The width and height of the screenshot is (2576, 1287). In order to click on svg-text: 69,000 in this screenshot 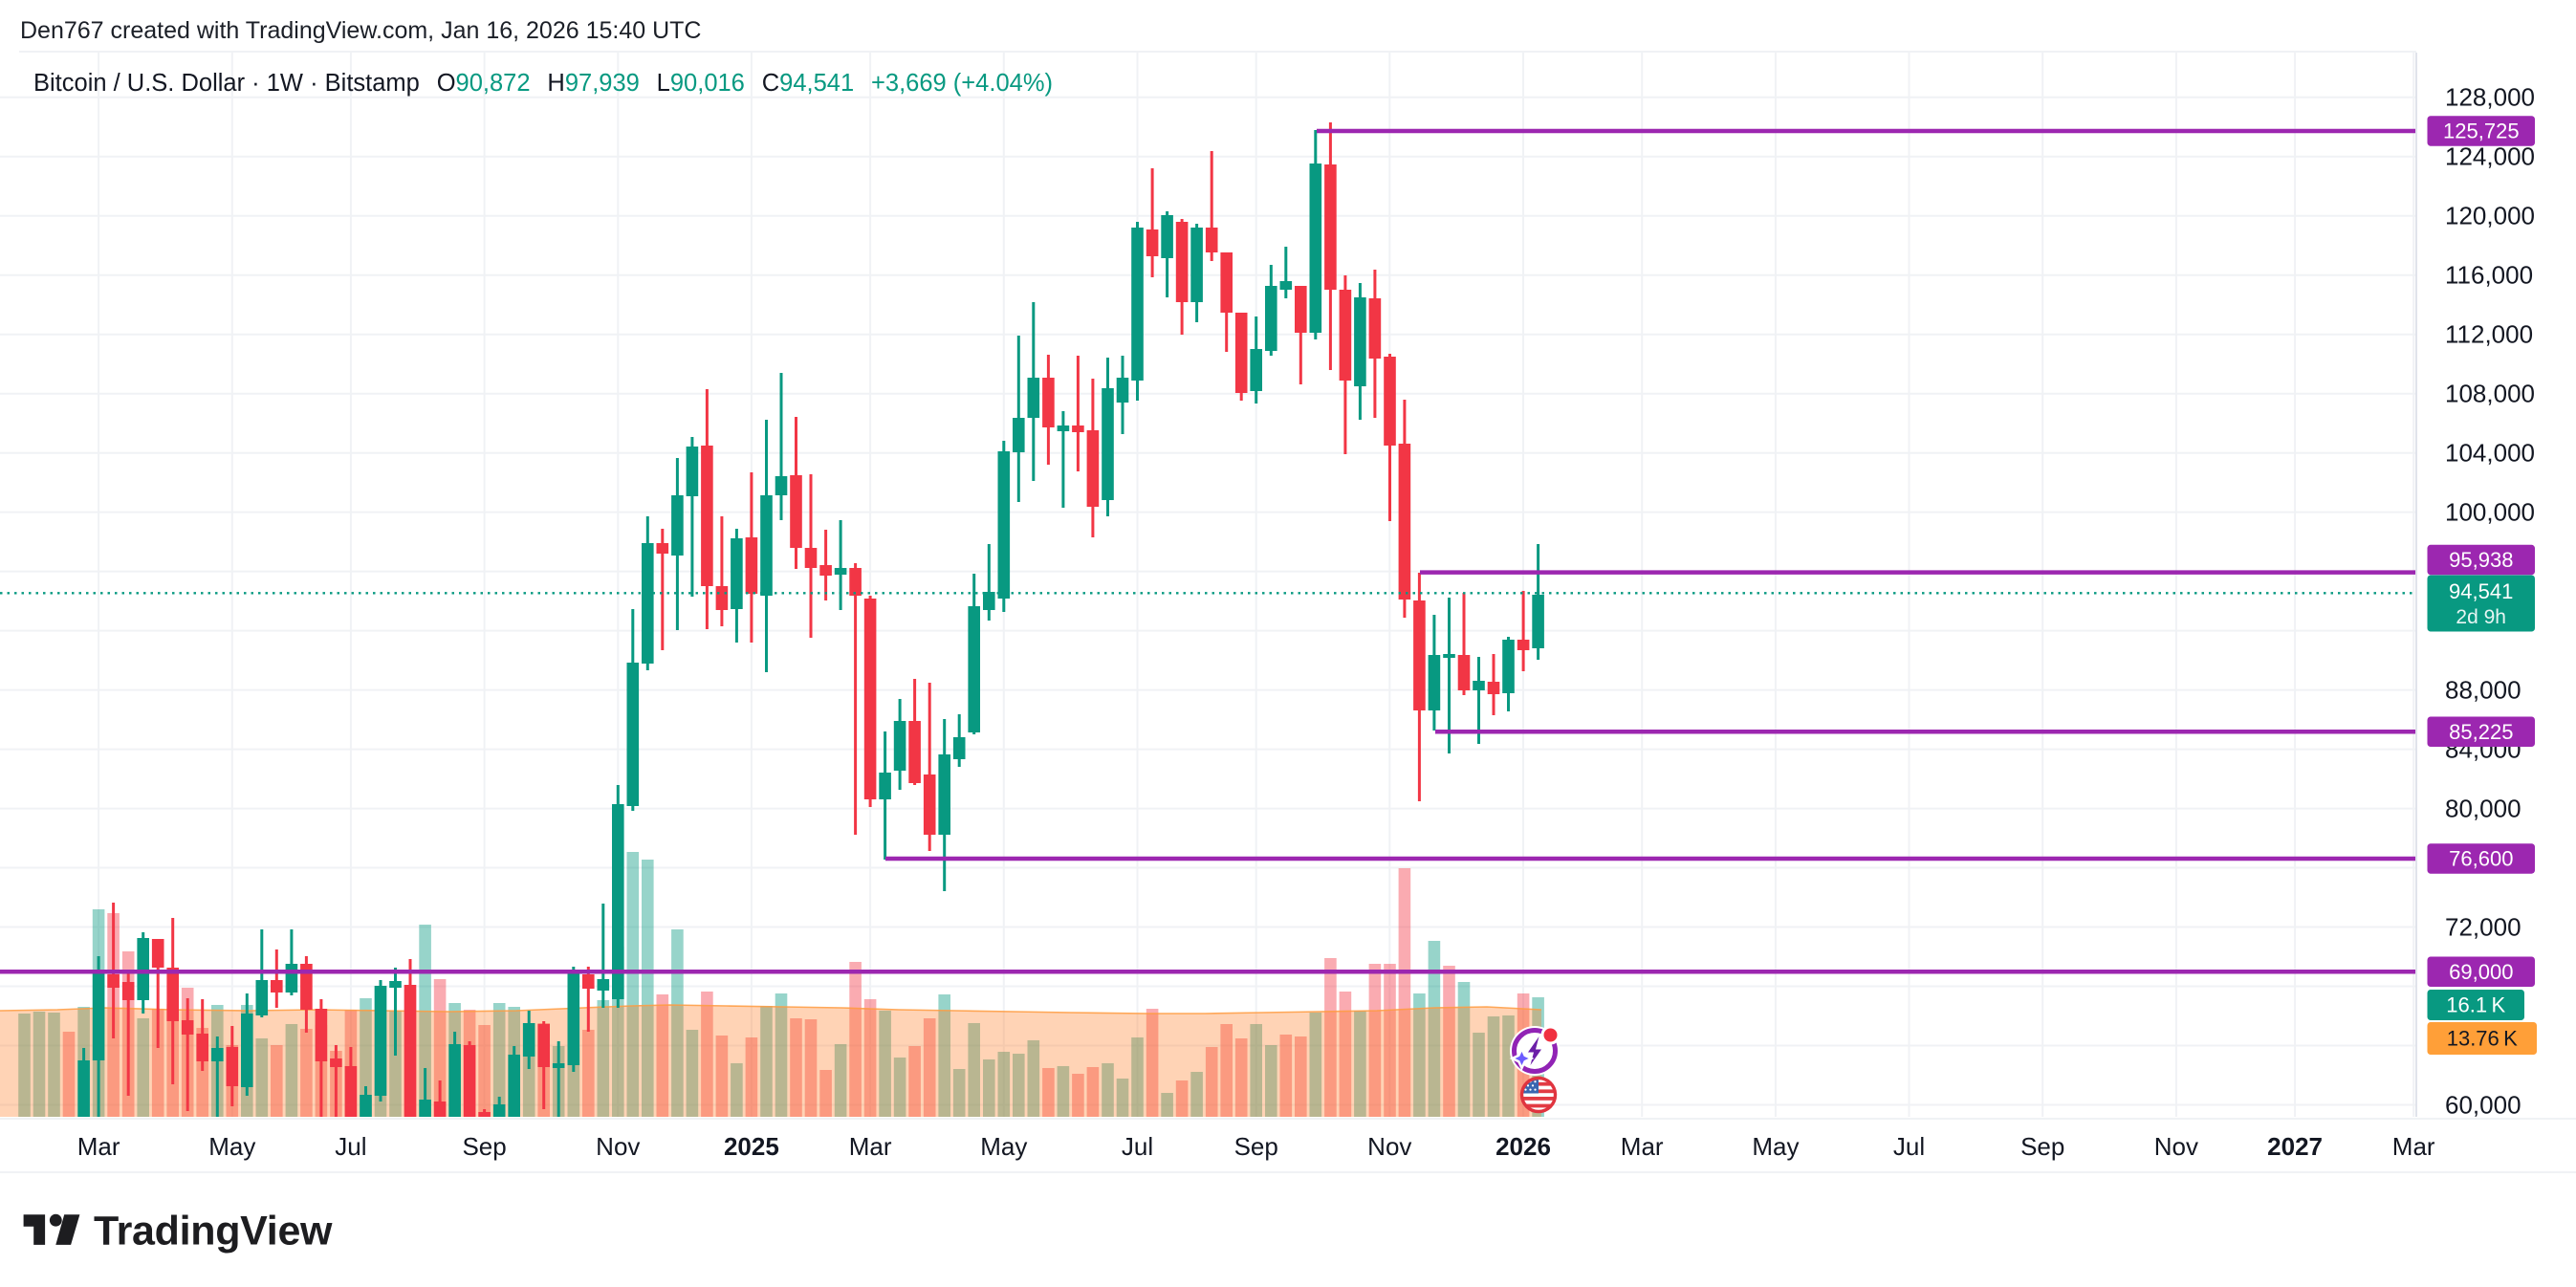, I will do `click(2481, 972)`.